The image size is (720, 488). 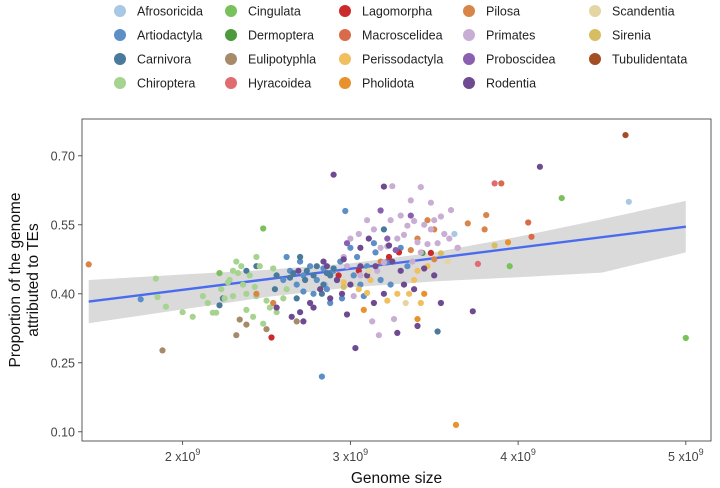 I want to click on legend-item-lagomorpha: Lagomorpha, so click(x=385, y=12).